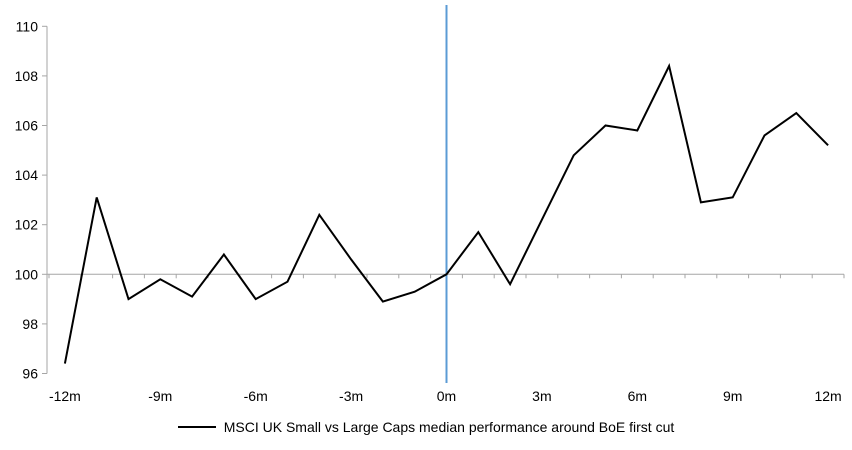 The image size is (852, 450). Describe the element at coordinates (27, 274) in the screenshot. I see `y-axis-label: 100` at that location.